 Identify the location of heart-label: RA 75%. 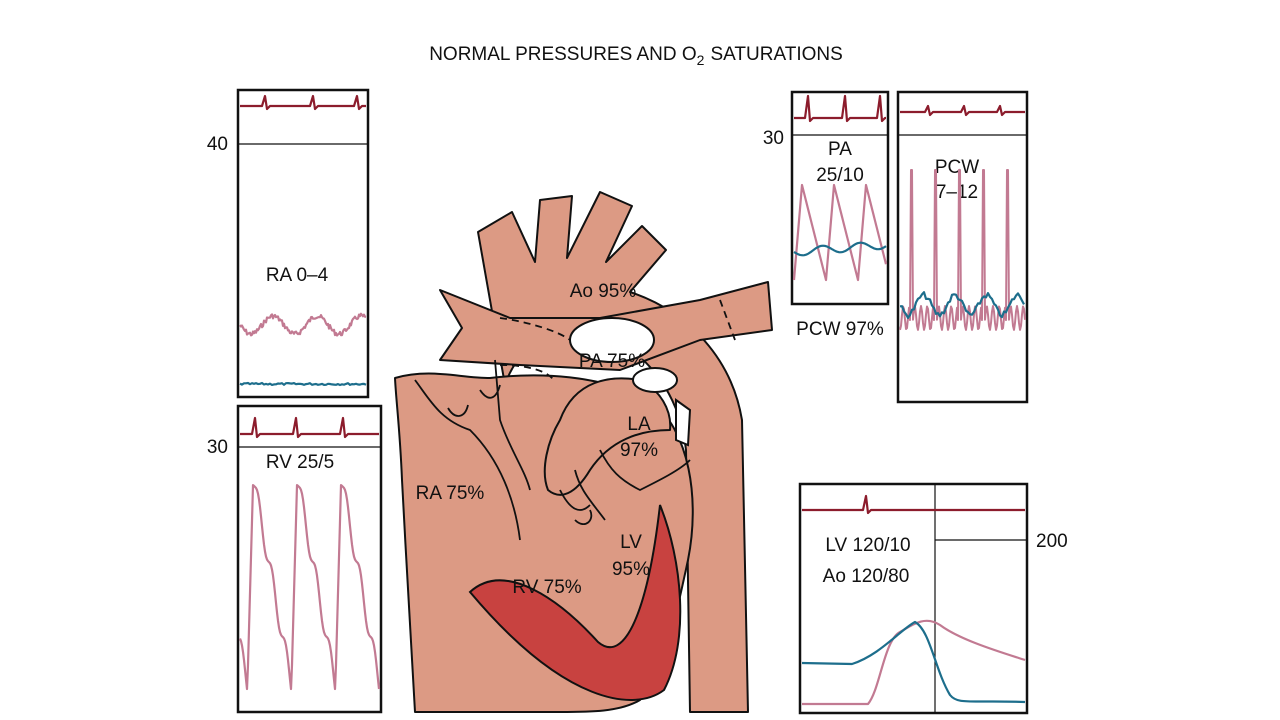
(450, 493).